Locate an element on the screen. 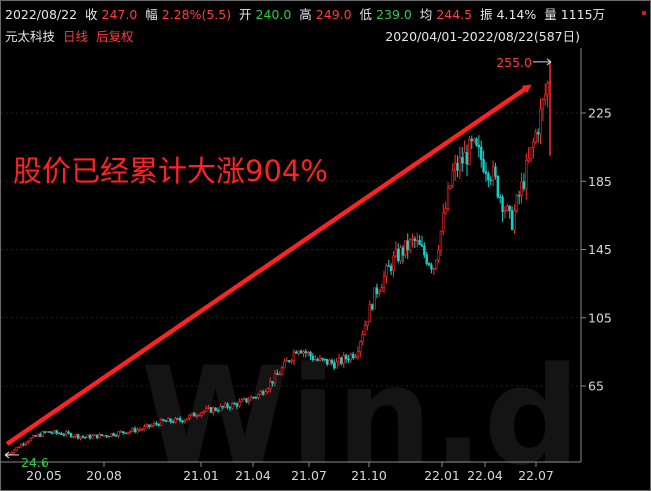  adjust-label: 后复权 is located at coordinates (114, 36).